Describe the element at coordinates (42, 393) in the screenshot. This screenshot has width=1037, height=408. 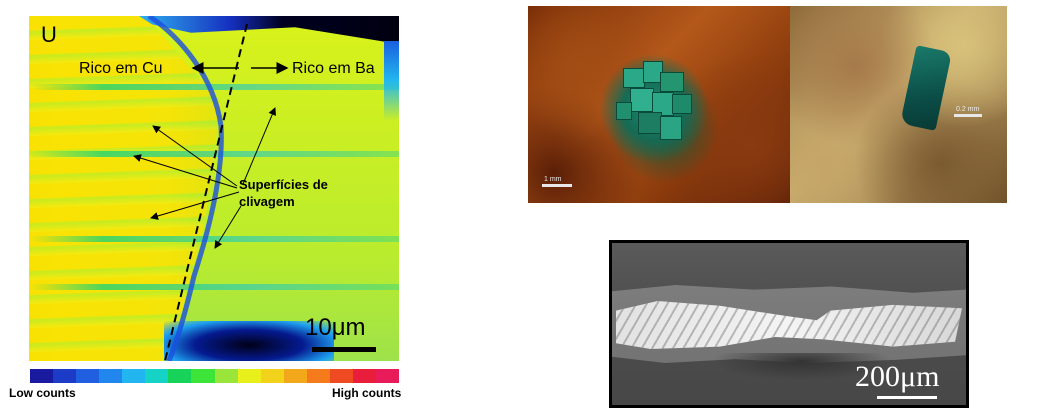
I see `low-counts-label: Low counts` at that location.